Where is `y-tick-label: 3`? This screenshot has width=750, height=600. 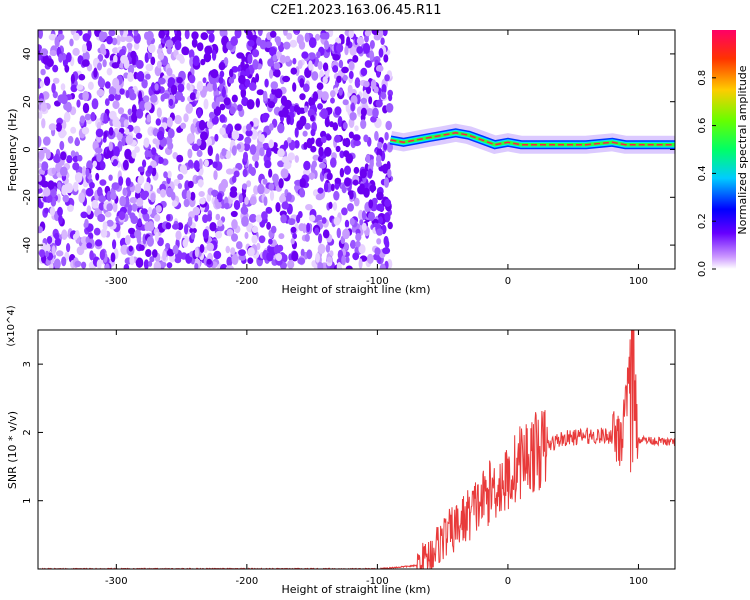
y-tick-label: 3 is located at coordinates (27, 364).